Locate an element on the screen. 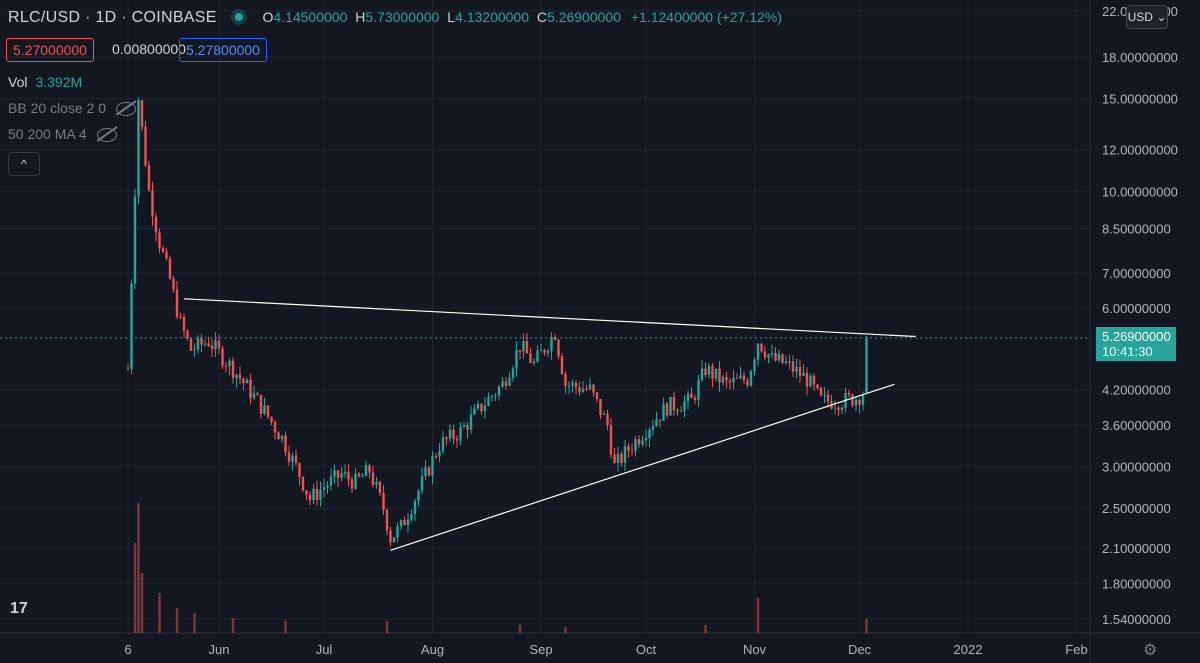  buy-button: 5.27800000 is located at coordinates (223, 50).